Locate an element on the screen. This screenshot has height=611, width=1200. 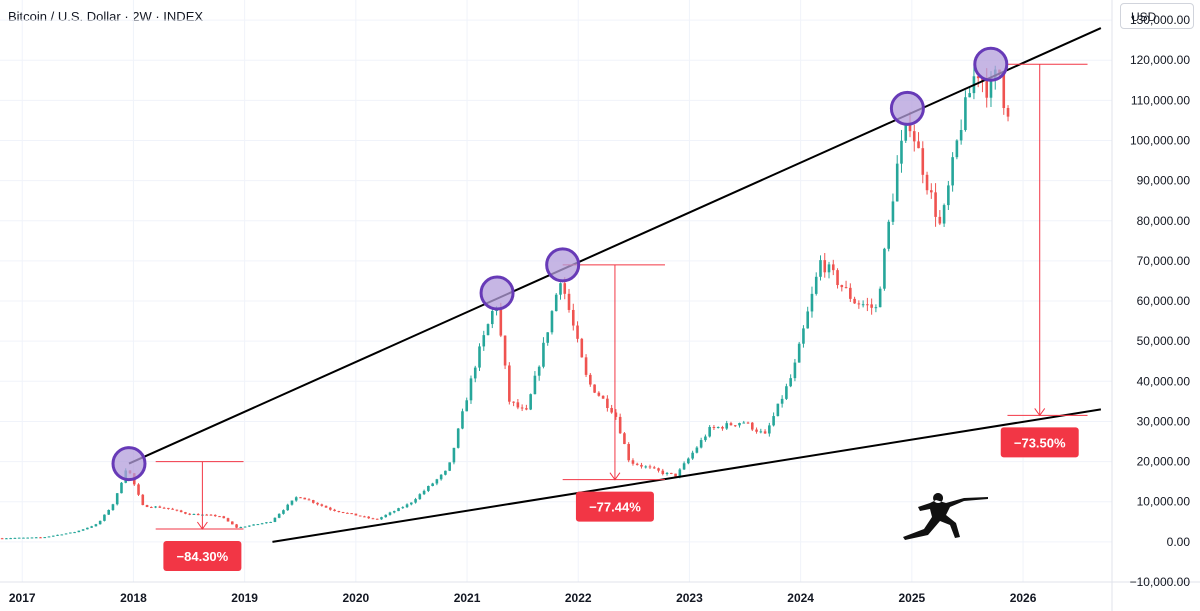
y-tick-label: 110,000.00 is located at coordinates (1160, 100).